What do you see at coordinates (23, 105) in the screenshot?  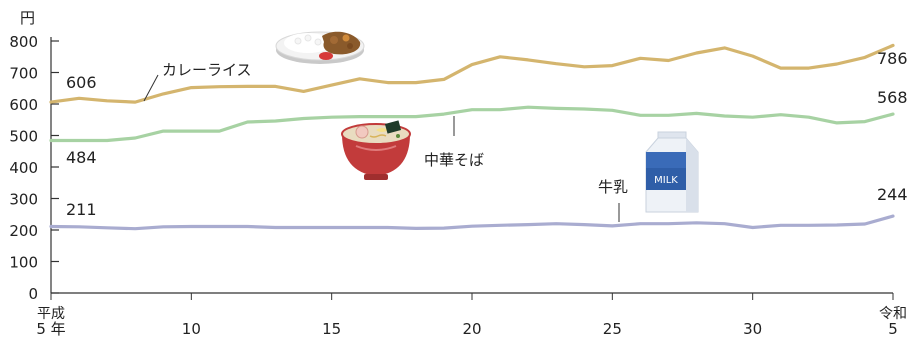 I see `y-tick-label: 600` at bounding box center [23, 105].